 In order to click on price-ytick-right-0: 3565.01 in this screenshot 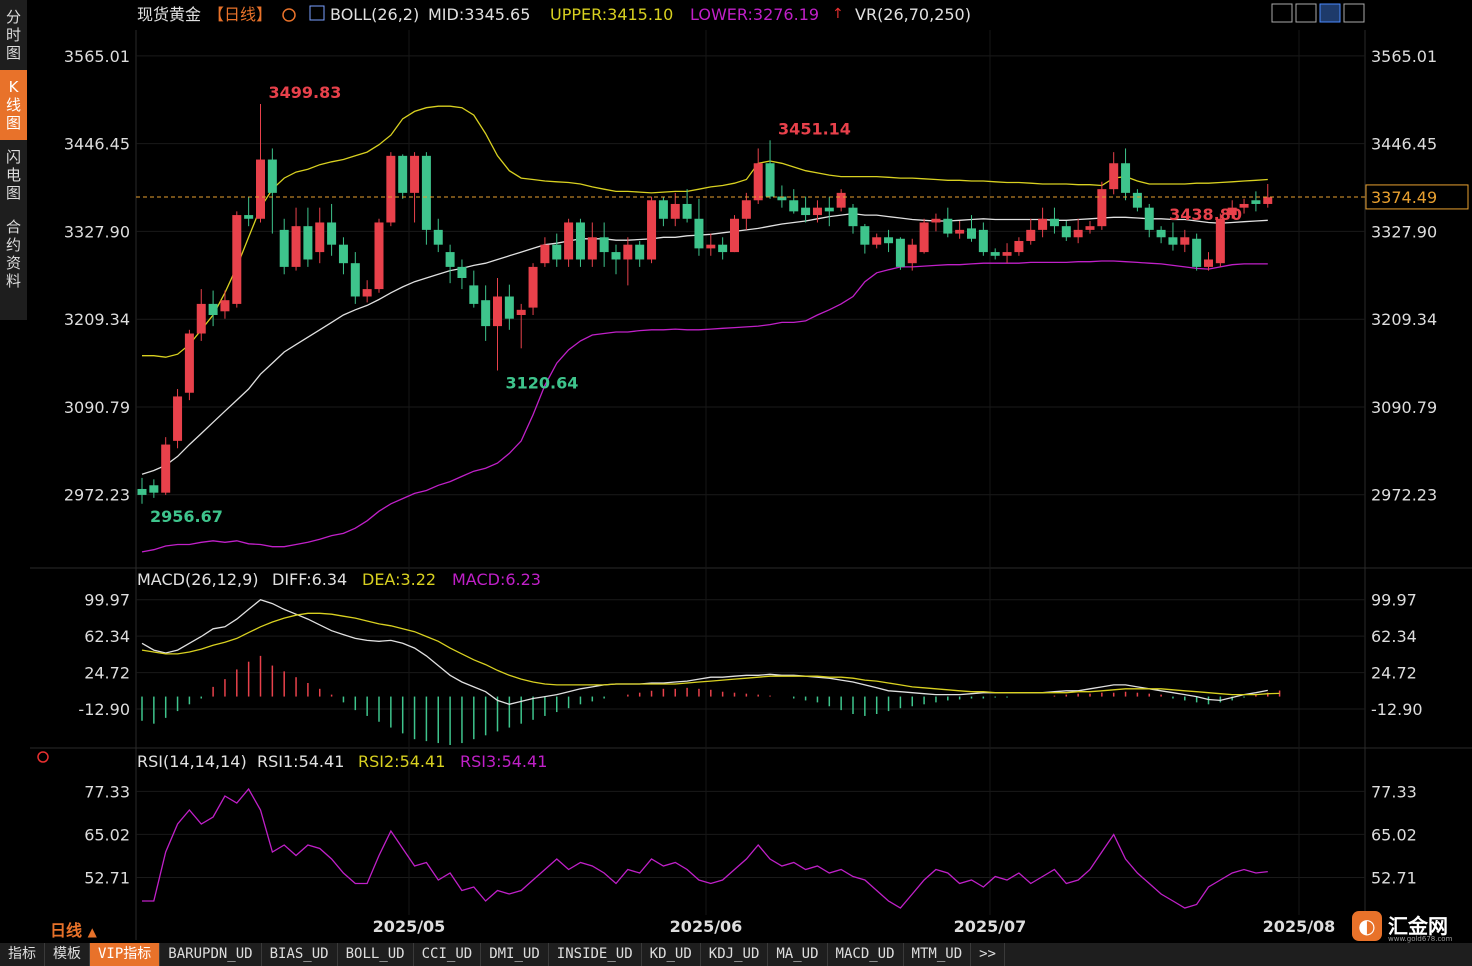, I will do `click(1404, 56)`.